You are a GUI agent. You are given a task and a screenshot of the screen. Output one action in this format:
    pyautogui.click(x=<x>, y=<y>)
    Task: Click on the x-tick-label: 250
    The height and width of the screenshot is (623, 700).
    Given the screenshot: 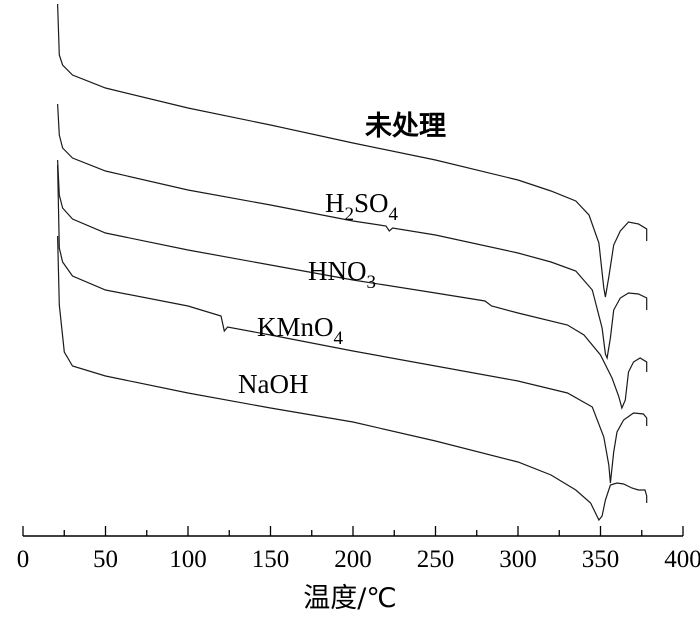 What is the action you would take?
    pyautogui.click(x=436, y=559)
    